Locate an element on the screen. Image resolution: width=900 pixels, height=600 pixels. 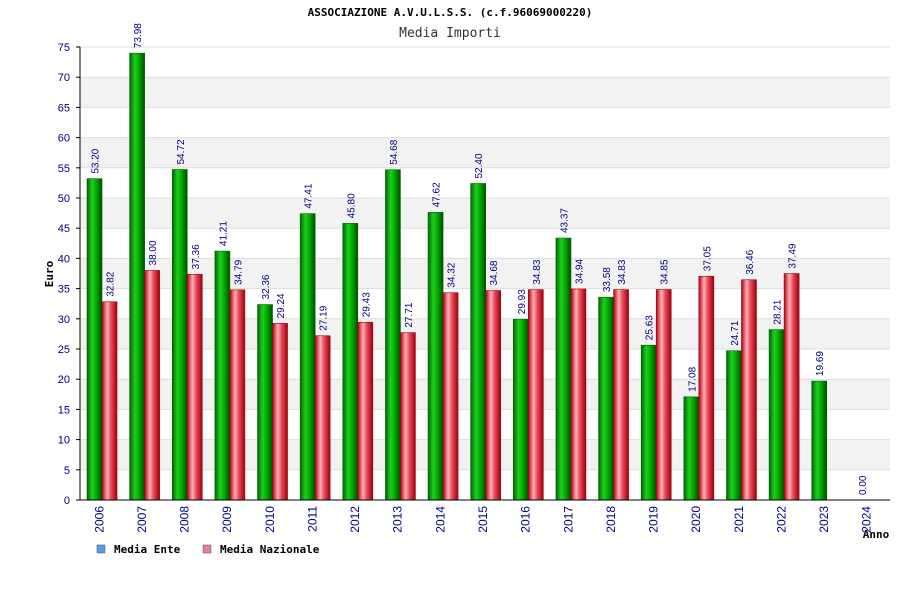
bar-media-nazionale-2012 is located at coordinates (365, 411).